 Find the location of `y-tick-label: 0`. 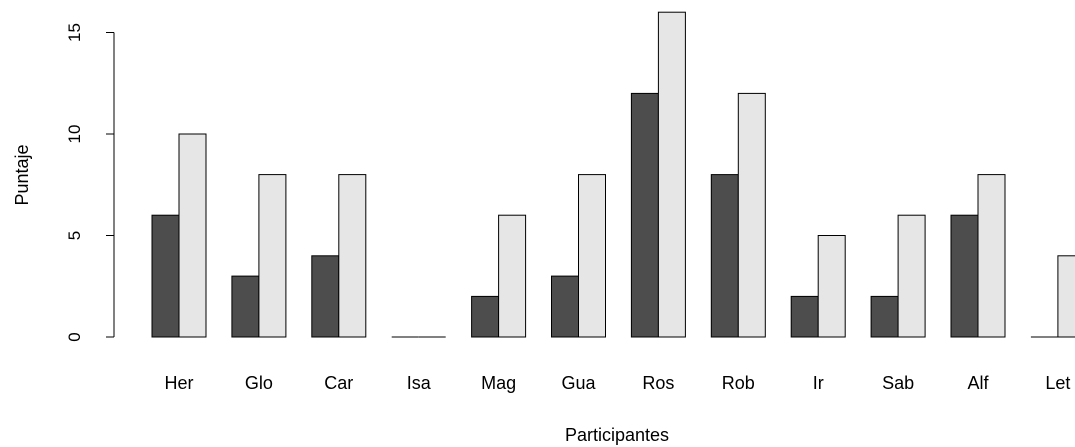

y-tick-label: 0 is located at coordinates (74, 336).